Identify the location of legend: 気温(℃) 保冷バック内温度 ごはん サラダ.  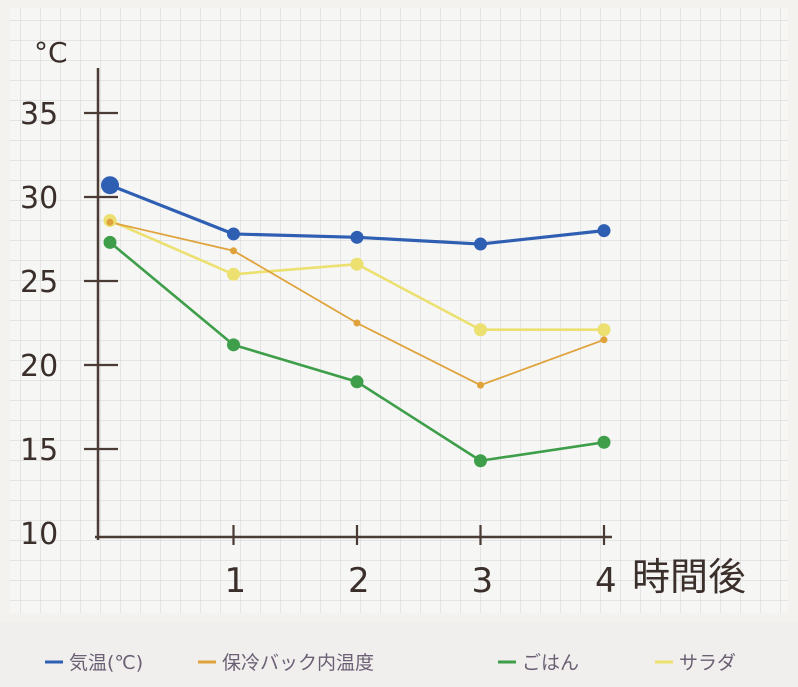
(390, 663).